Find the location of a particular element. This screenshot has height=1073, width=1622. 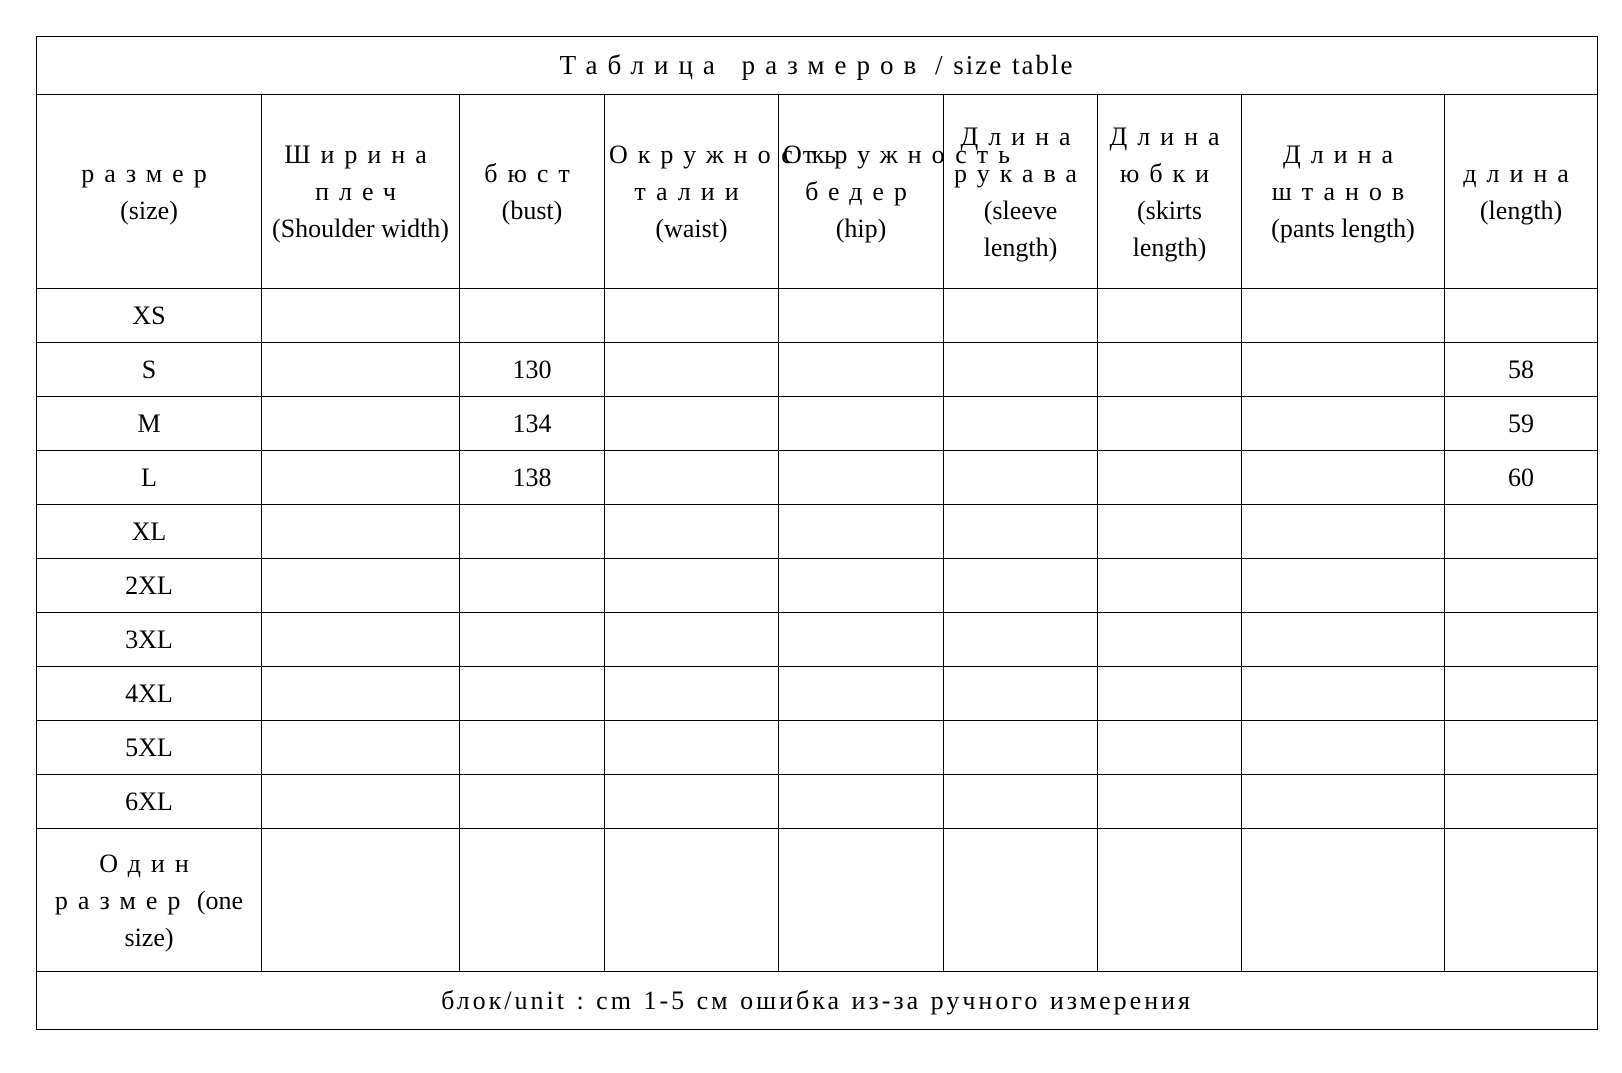

size-label: 2XL is located at coordinates (149, 585).